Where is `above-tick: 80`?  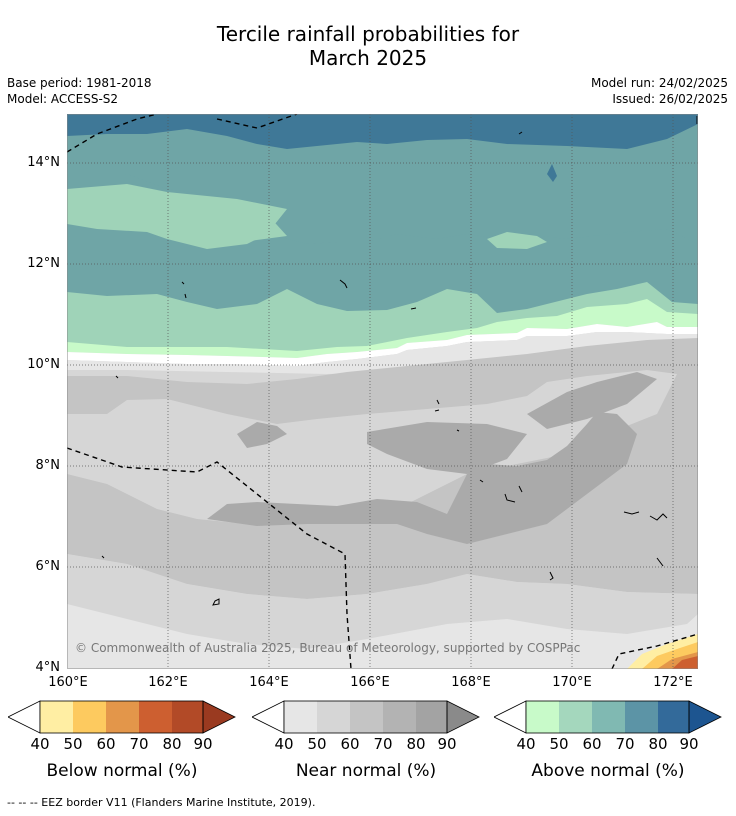 above-tick: 80 is located at coordinates (658, 744).